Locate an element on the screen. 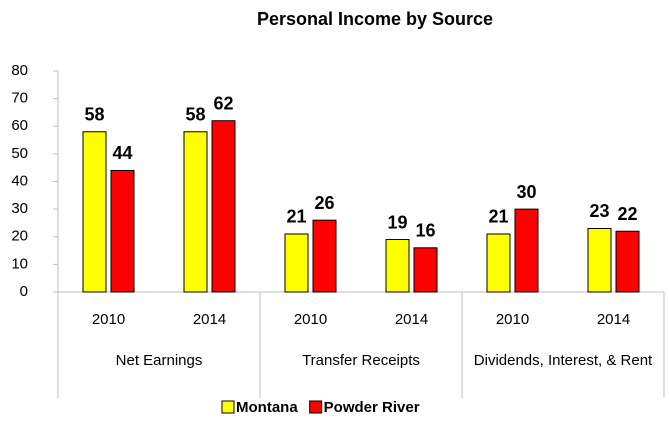 The image size is (669, 442). chart-title: Personal Income by Source is located at coordinates (375, 19).